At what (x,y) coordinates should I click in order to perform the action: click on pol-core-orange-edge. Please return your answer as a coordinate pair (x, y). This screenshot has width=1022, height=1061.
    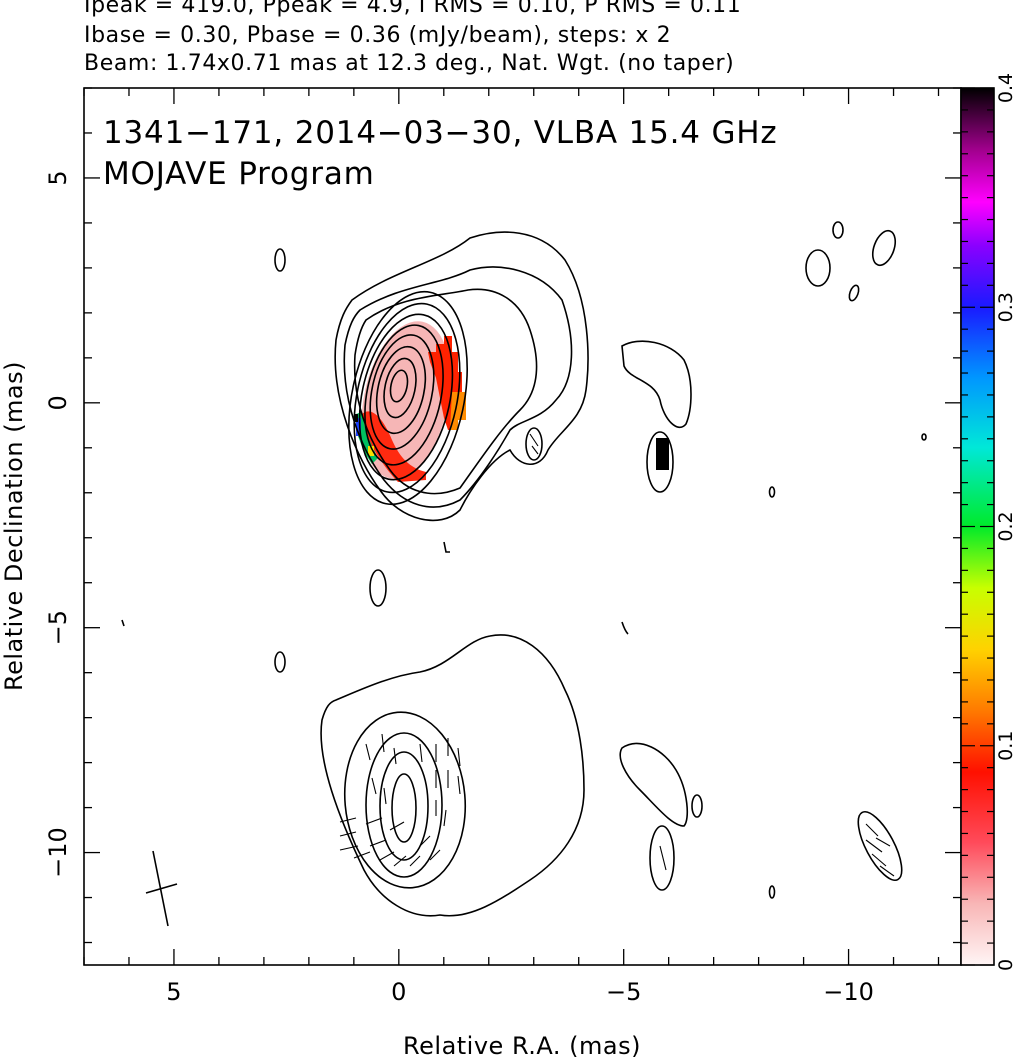
    Looking at the image, I should click on (458, 411).